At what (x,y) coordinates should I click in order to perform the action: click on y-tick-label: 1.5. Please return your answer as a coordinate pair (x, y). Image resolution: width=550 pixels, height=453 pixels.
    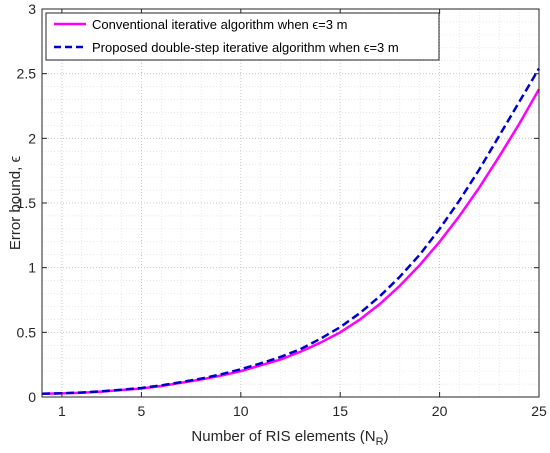
    Looking at the image, I should click on (27, 203).